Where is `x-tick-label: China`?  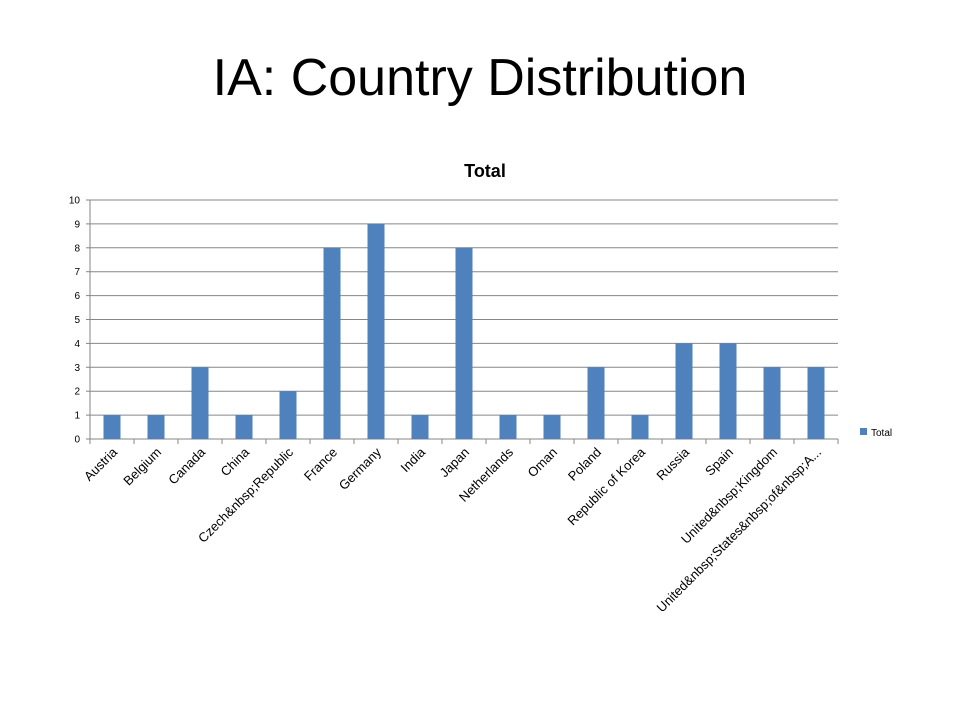
x-tick-label: China is located at coordinates (234, 461).